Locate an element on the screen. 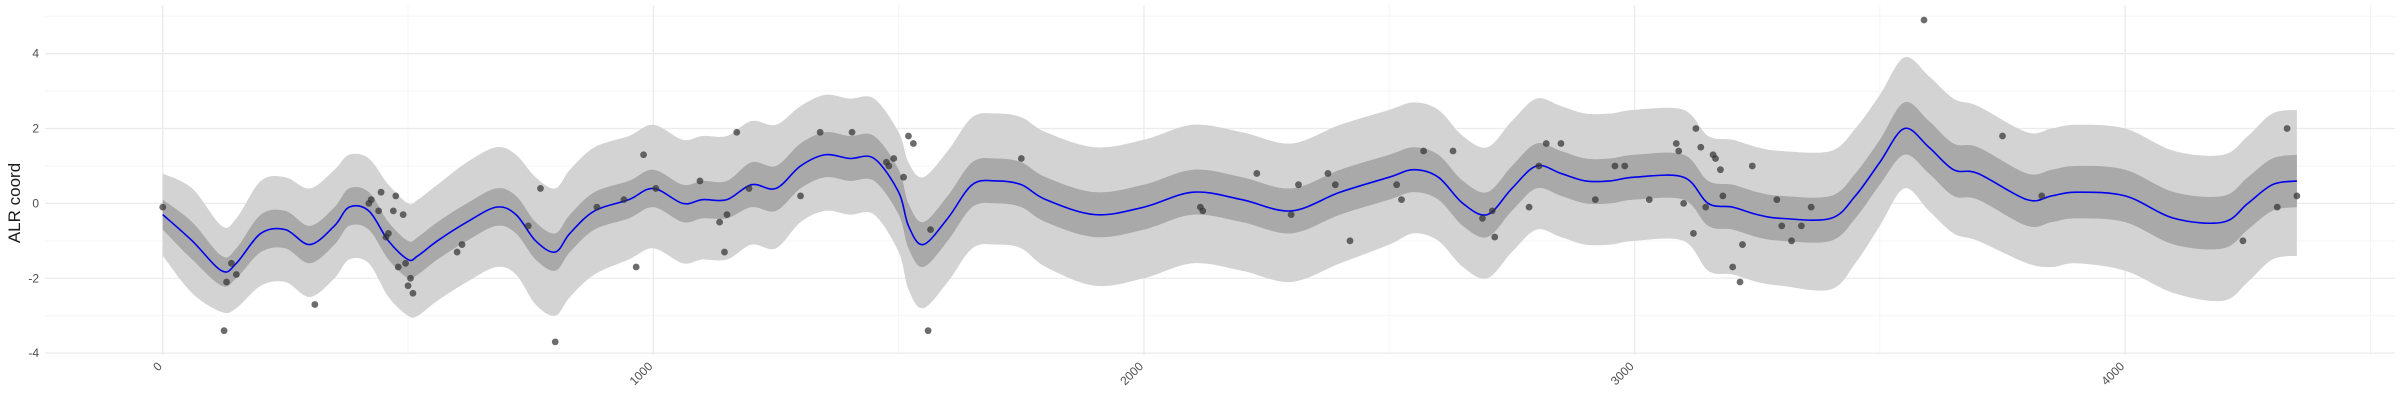  y-tick-label: 4 is located at coordinates (35, 54).